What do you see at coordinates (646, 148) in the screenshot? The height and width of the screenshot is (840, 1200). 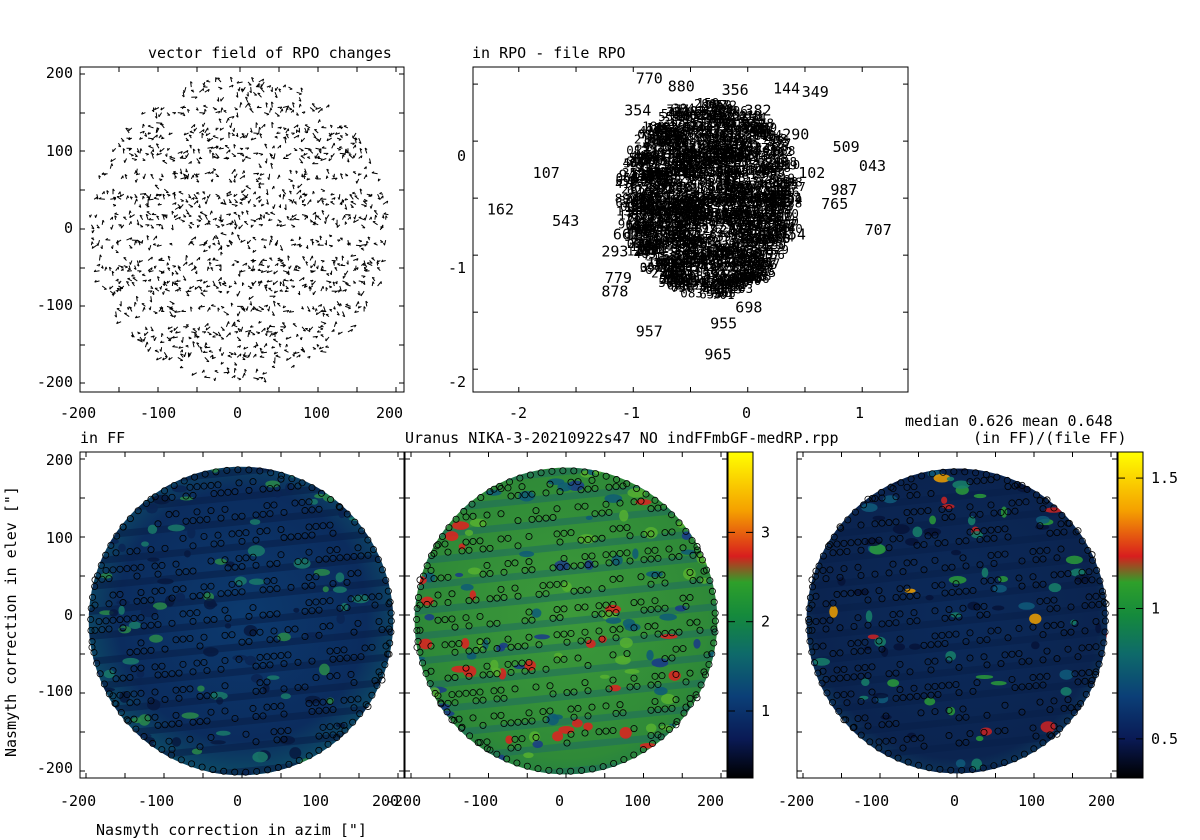 I see `rpo-point-label: 223` at bounding box center [646, 148].